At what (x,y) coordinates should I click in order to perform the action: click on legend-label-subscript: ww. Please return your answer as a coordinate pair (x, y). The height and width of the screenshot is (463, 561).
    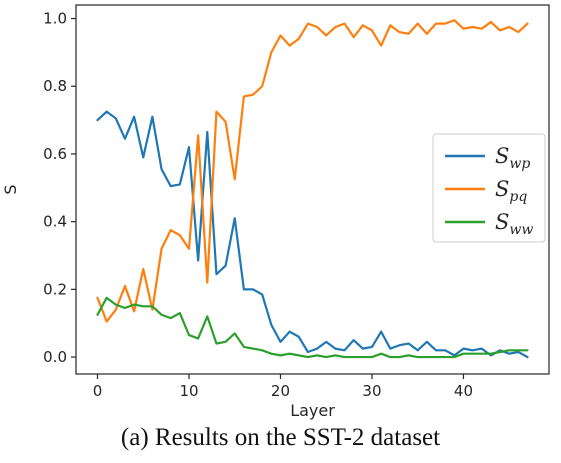
    Looking at the image, I should click on (521, 230).